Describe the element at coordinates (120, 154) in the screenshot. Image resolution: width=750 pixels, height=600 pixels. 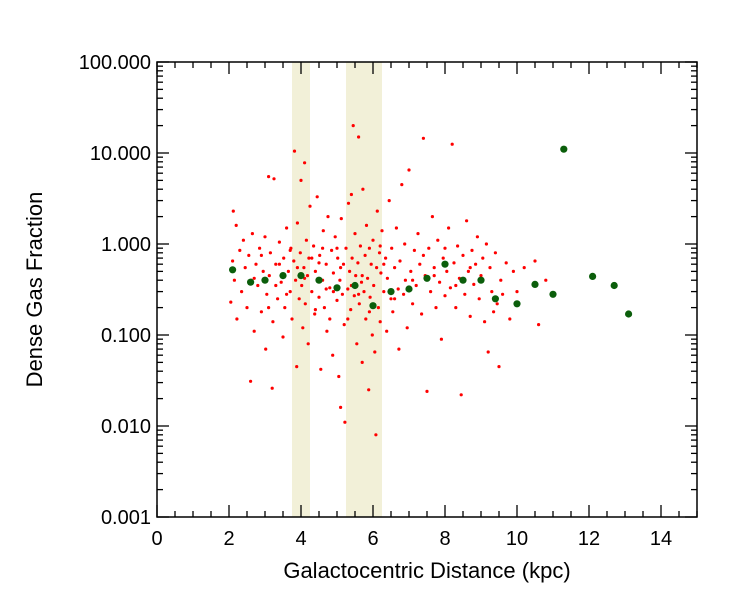
I see `y-tick-label: 10.000` at that location.